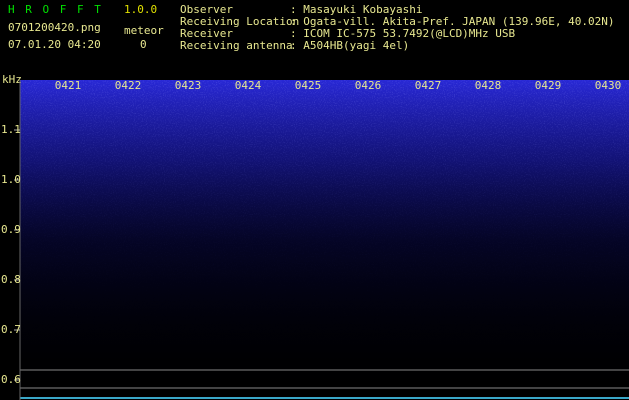 The width and height of the screenshot is (629, 400). What do you see at coordinates (55, 9) in the screenshot?
I see `app-name: H R O F F T` at bounding box center [55, 9].